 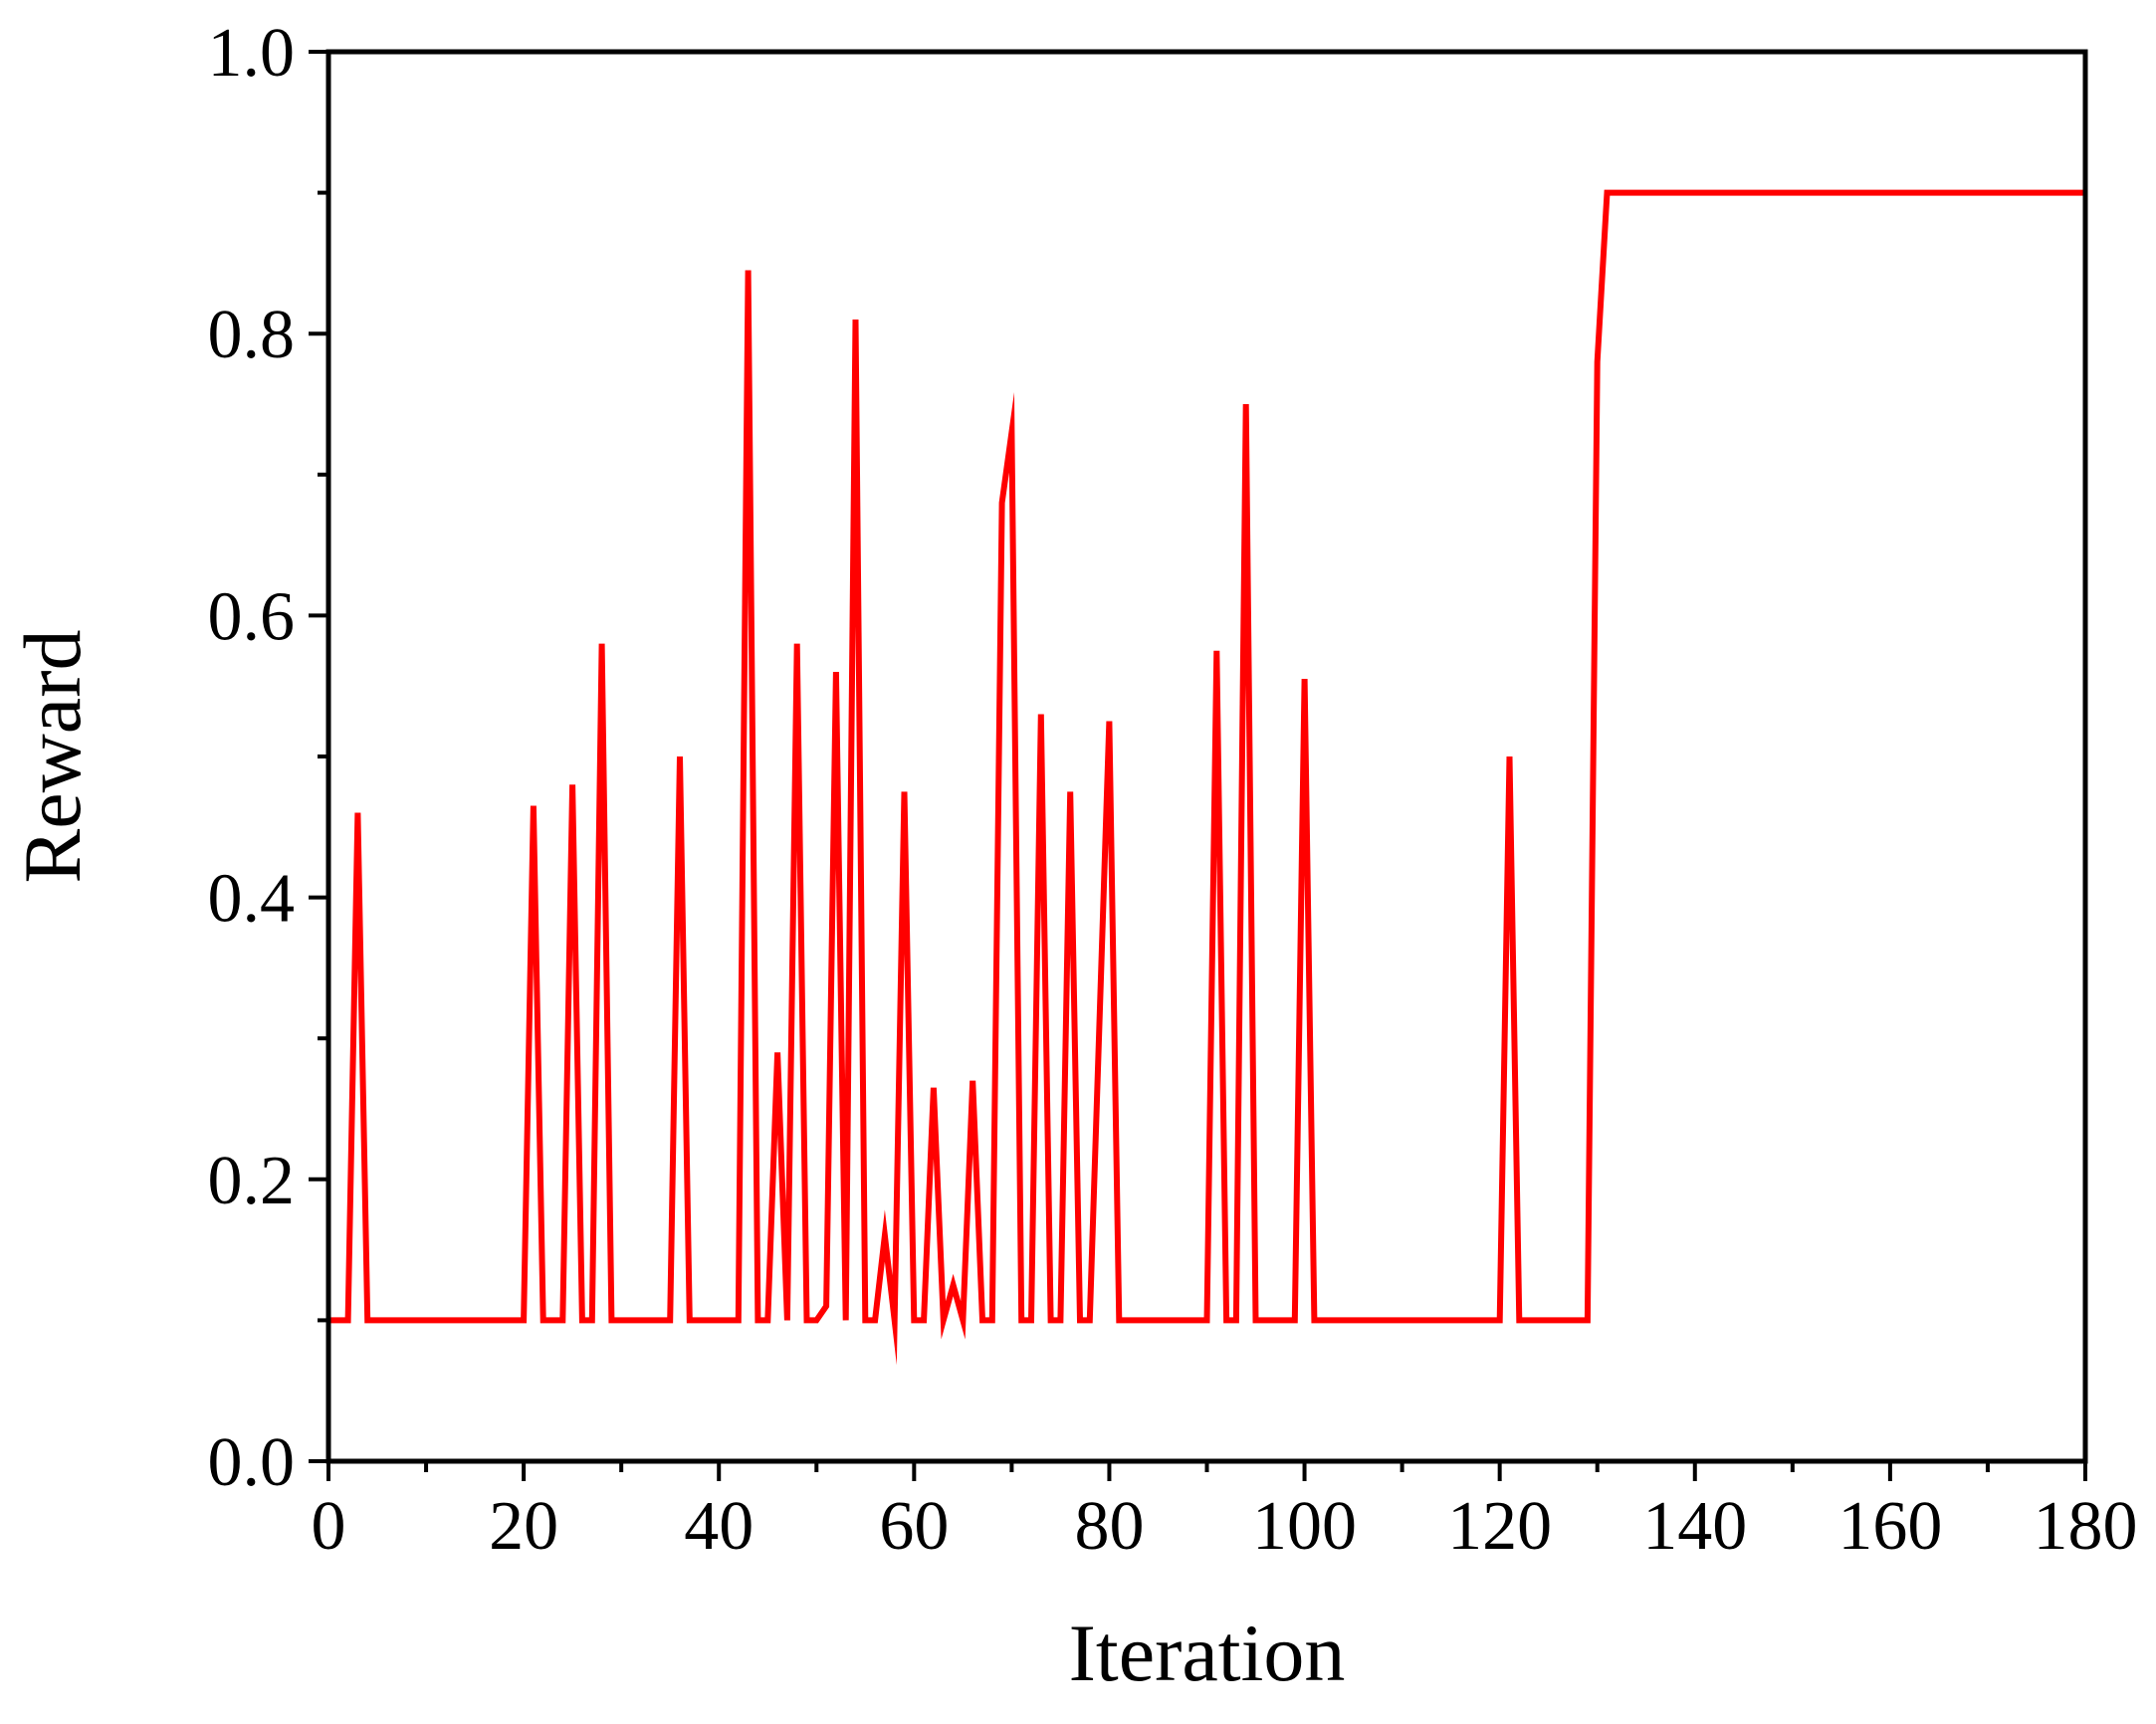 What do you see at coordinates (318, 756) in the screenshot?
I see `y-axis-ticks` at bounding box center [318, 756].